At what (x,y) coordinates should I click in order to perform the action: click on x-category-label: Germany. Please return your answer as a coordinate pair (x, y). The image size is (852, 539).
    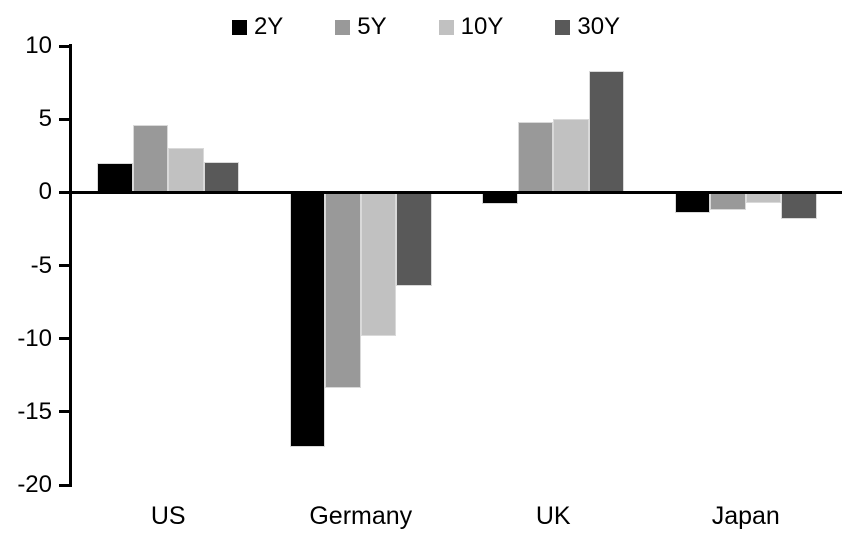
    Looking at the image, I should click on (361, 516).